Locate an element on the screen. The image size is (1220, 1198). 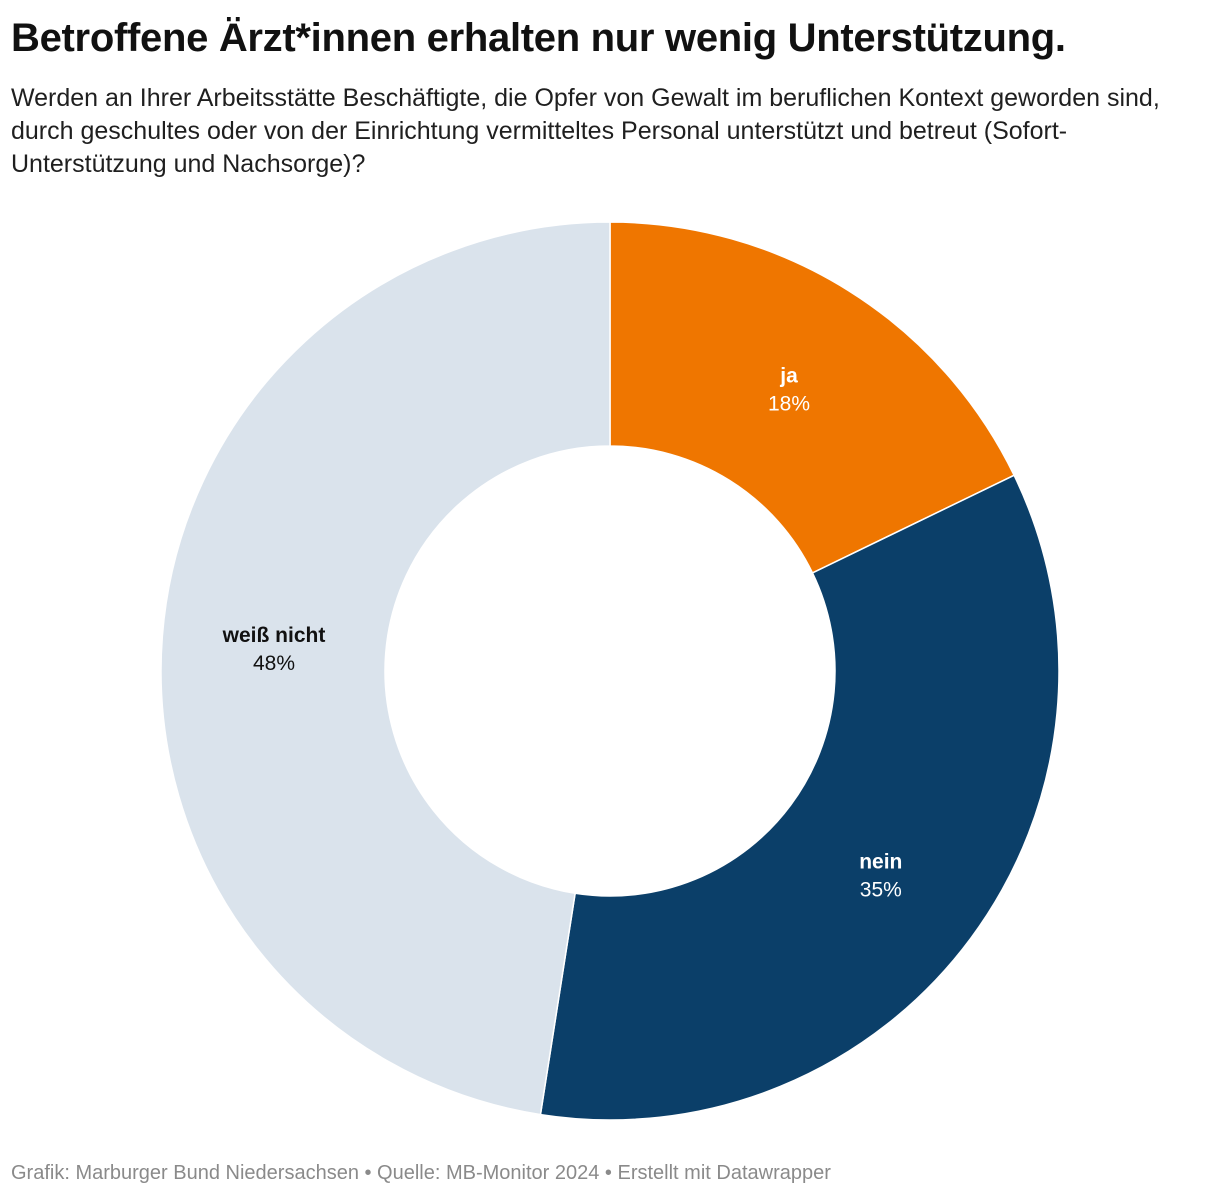
slice-value-nein: 35% is located at coordinates (881, 890).